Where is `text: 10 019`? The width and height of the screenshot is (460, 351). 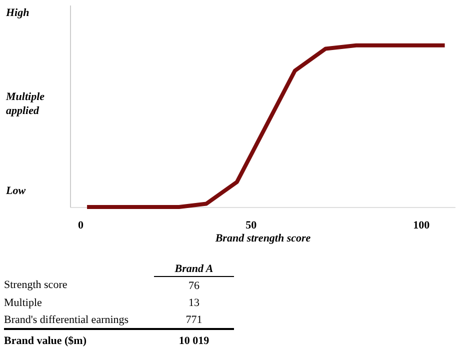
text: 10 019 is located at coordinates (194, 340).